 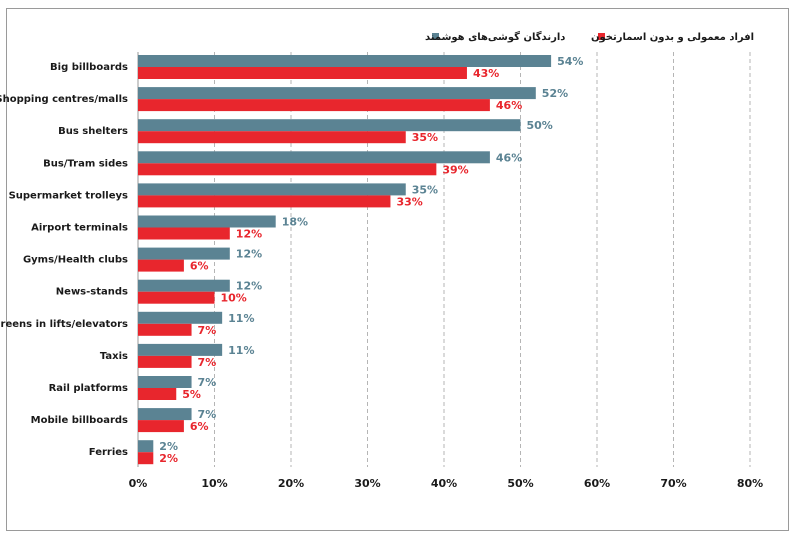 What do you see at coordinates (79, 228) in the screenshot?
I see `category-label: Airport terminals` at bounding box center [79, 228].